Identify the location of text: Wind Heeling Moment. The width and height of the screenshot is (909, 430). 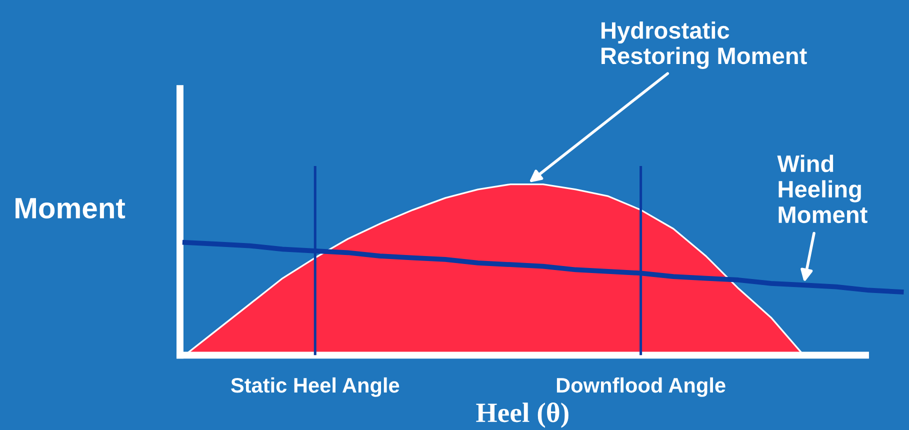
(822, 189).